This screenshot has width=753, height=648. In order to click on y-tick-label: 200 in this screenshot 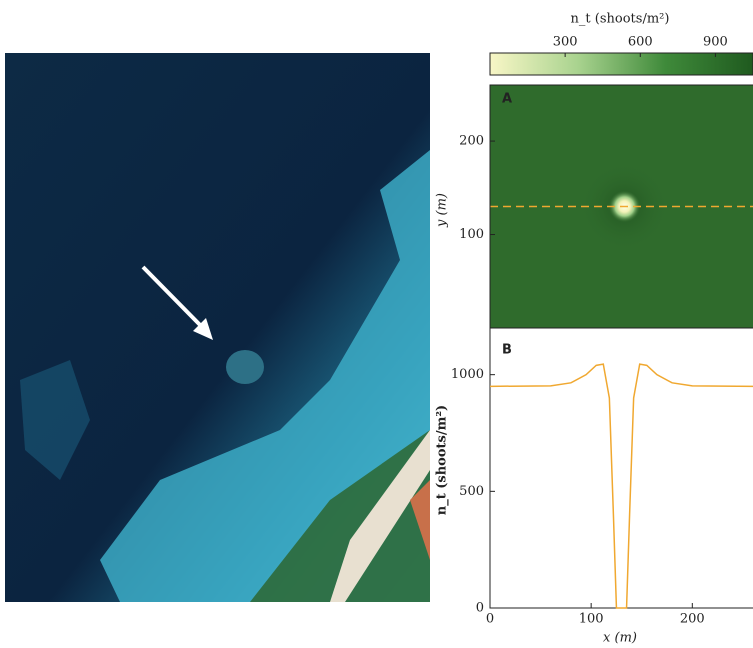, I will do `click(471, 141)`.